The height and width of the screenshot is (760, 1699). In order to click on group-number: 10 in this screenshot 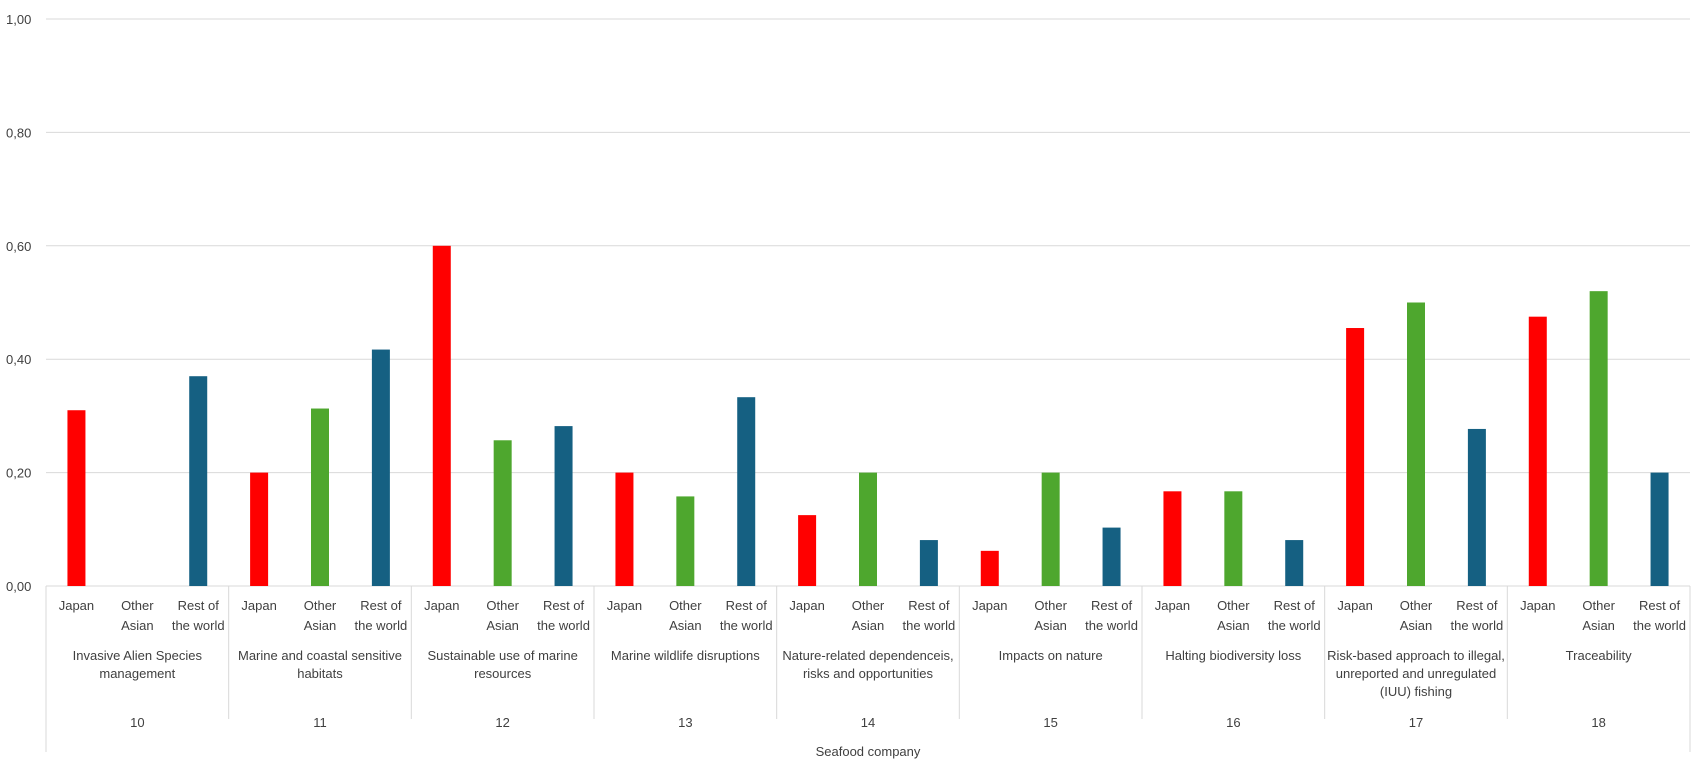, I will do `click(137, 722)`.